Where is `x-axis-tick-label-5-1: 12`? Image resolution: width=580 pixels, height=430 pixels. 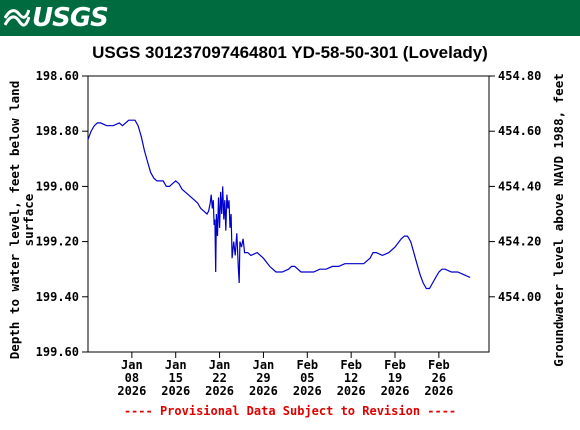 x-axis-tick-label-5-1: 12 is located at coordinates (351, 378).